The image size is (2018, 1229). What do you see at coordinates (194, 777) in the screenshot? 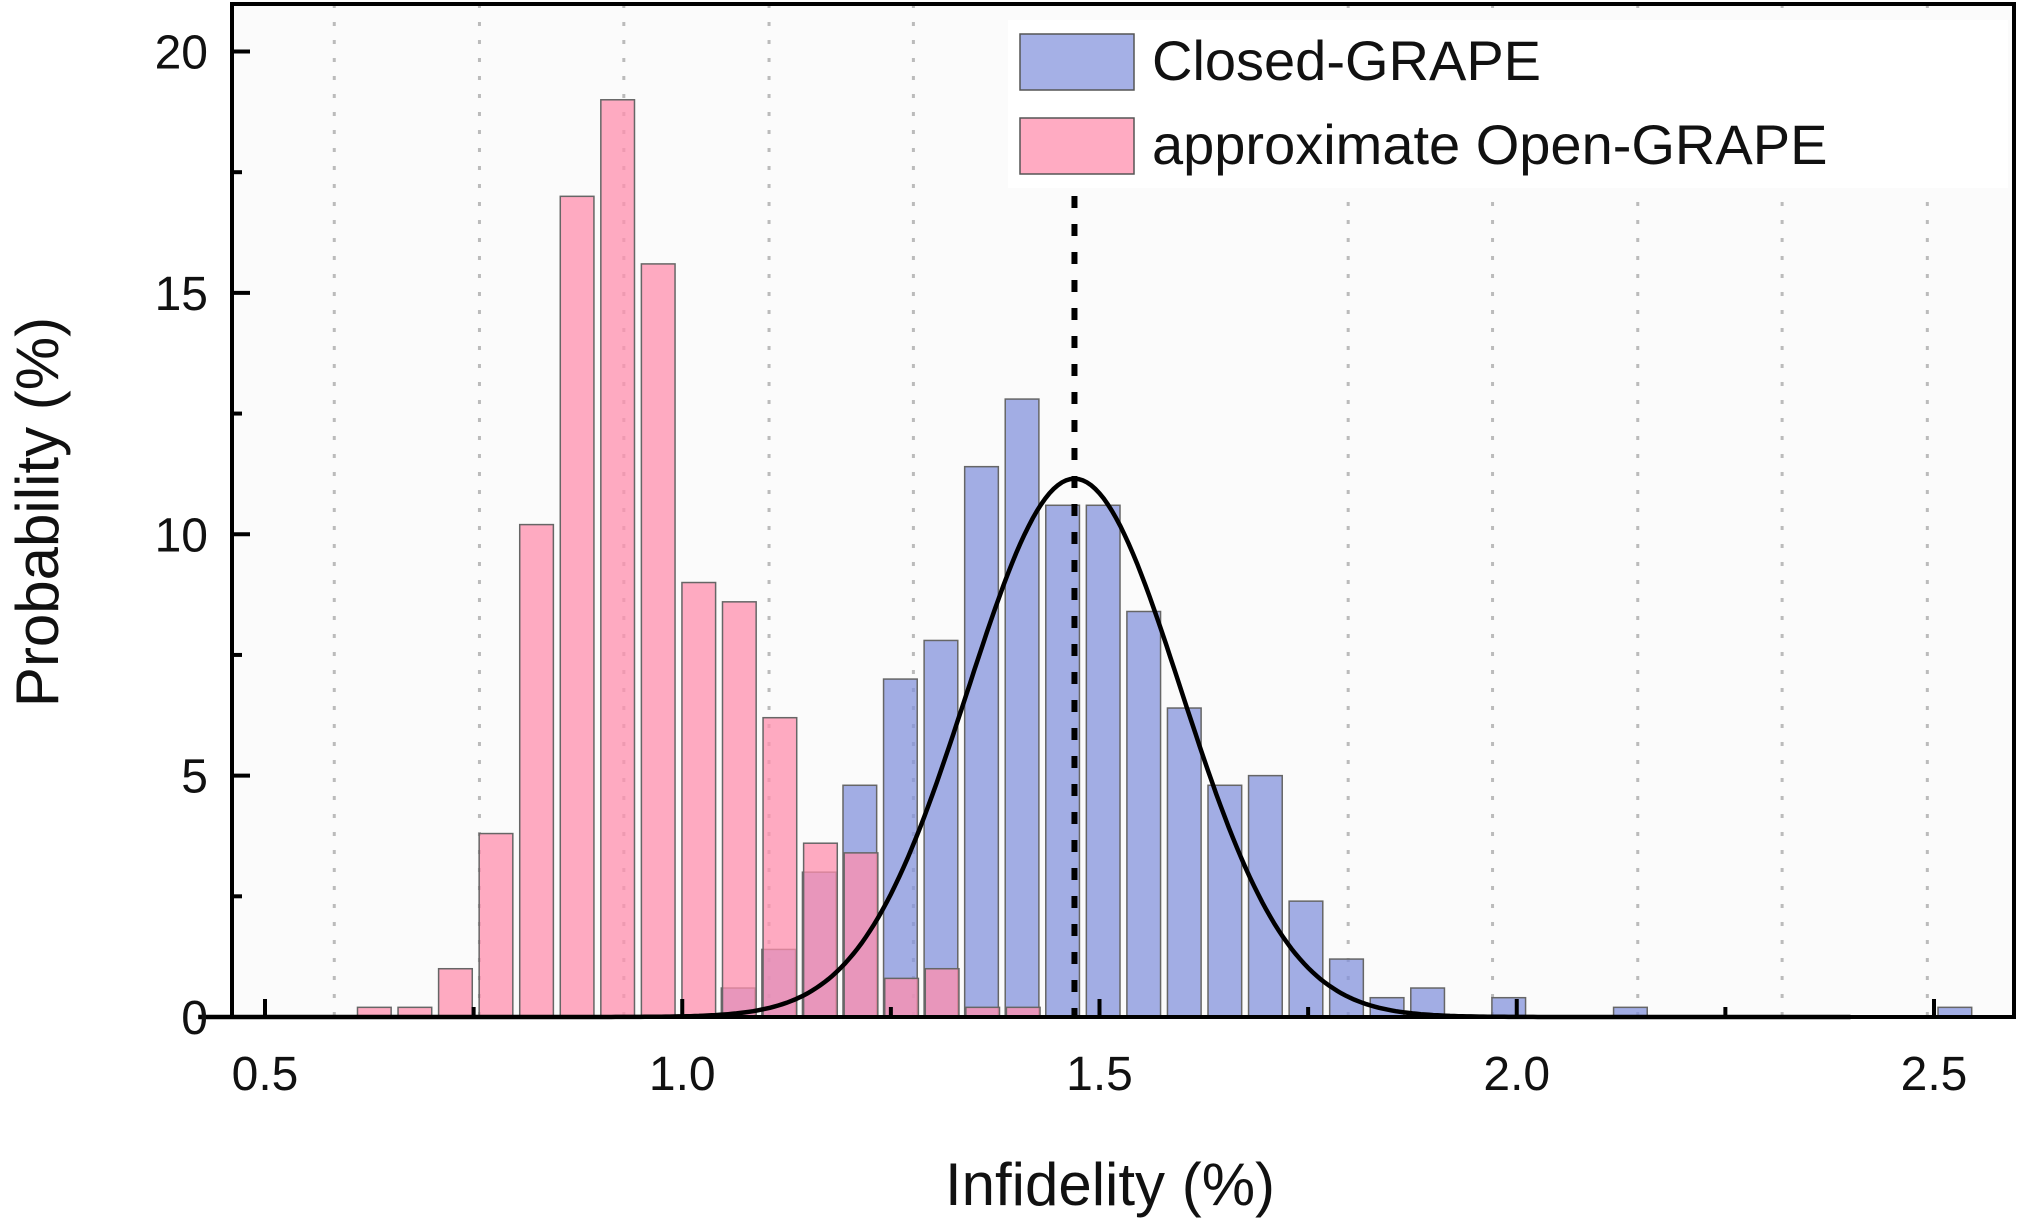
I see `y-tick-label: 5` at bounding box center [194, 777].